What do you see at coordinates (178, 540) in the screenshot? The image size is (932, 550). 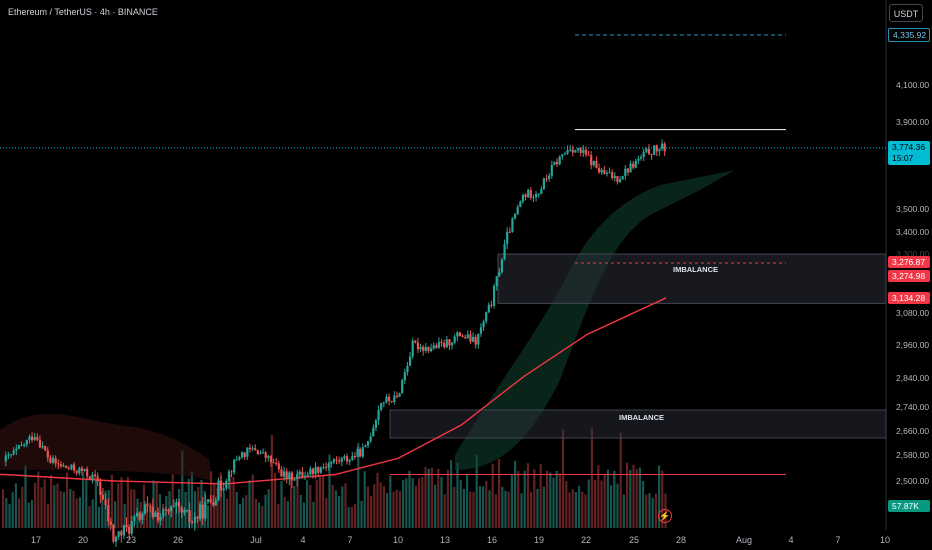 I see `time-tick: 26` at bounding box center [178, 540].